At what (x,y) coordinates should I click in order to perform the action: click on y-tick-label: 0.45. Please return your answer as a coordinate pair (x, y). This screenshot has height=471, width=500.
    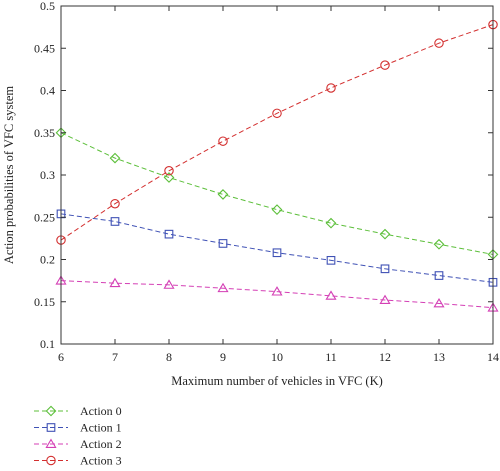
    Looking at the image, I should click on (44, 48).